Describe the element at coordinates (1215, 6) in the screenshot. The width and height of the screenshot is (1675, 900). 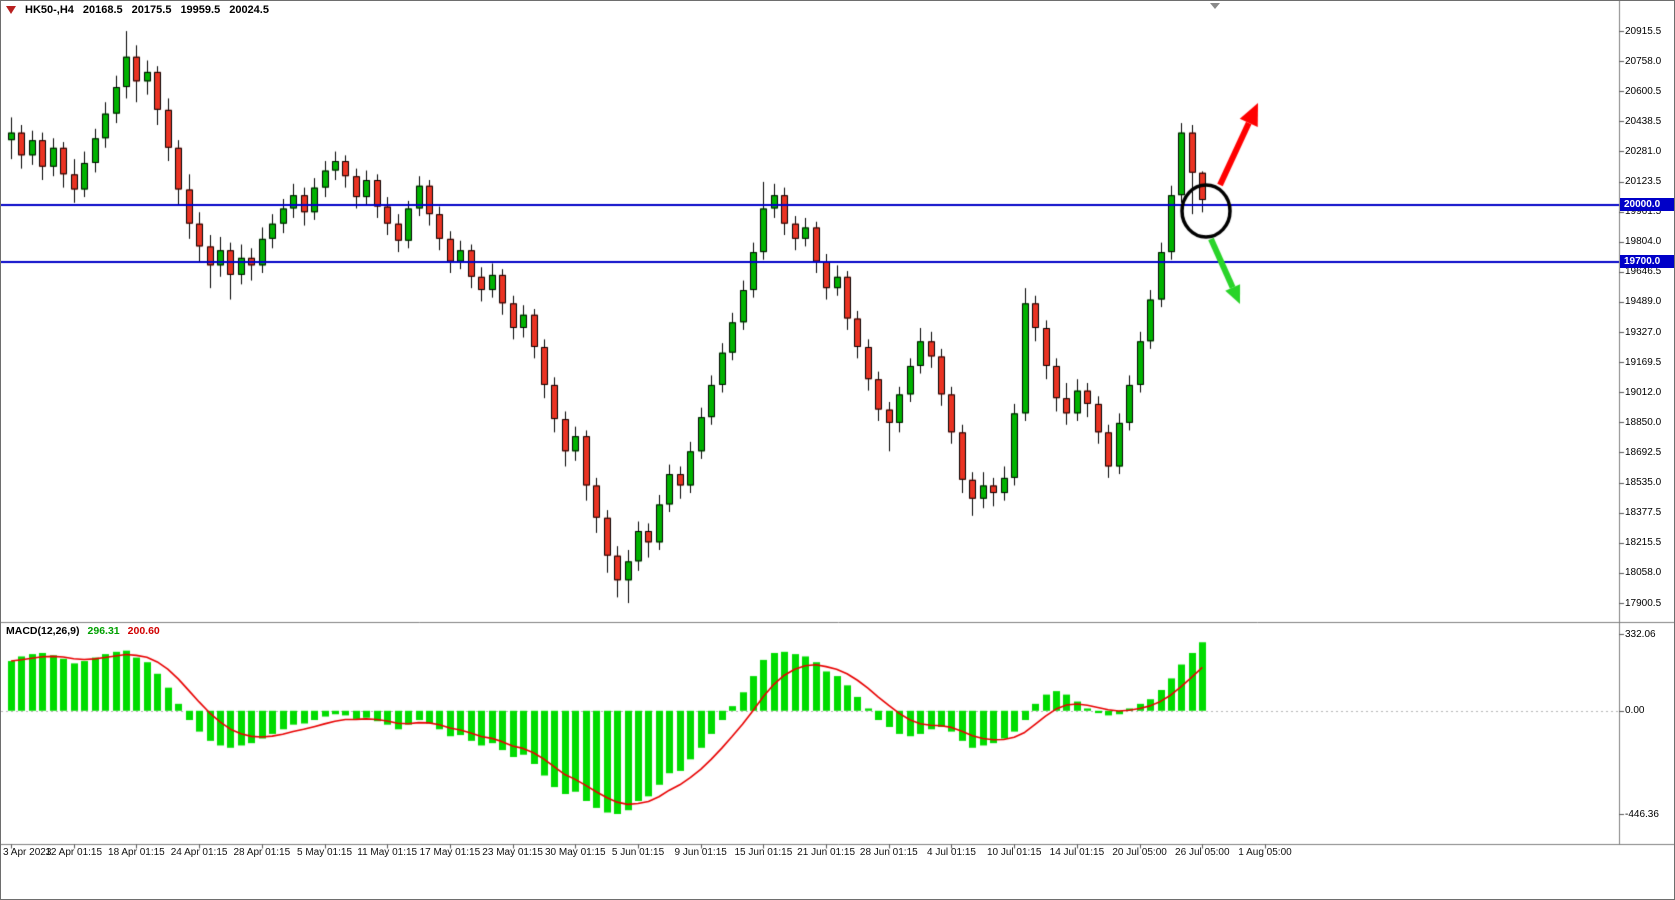
I see `chart-shift-marker-icon` at that location.